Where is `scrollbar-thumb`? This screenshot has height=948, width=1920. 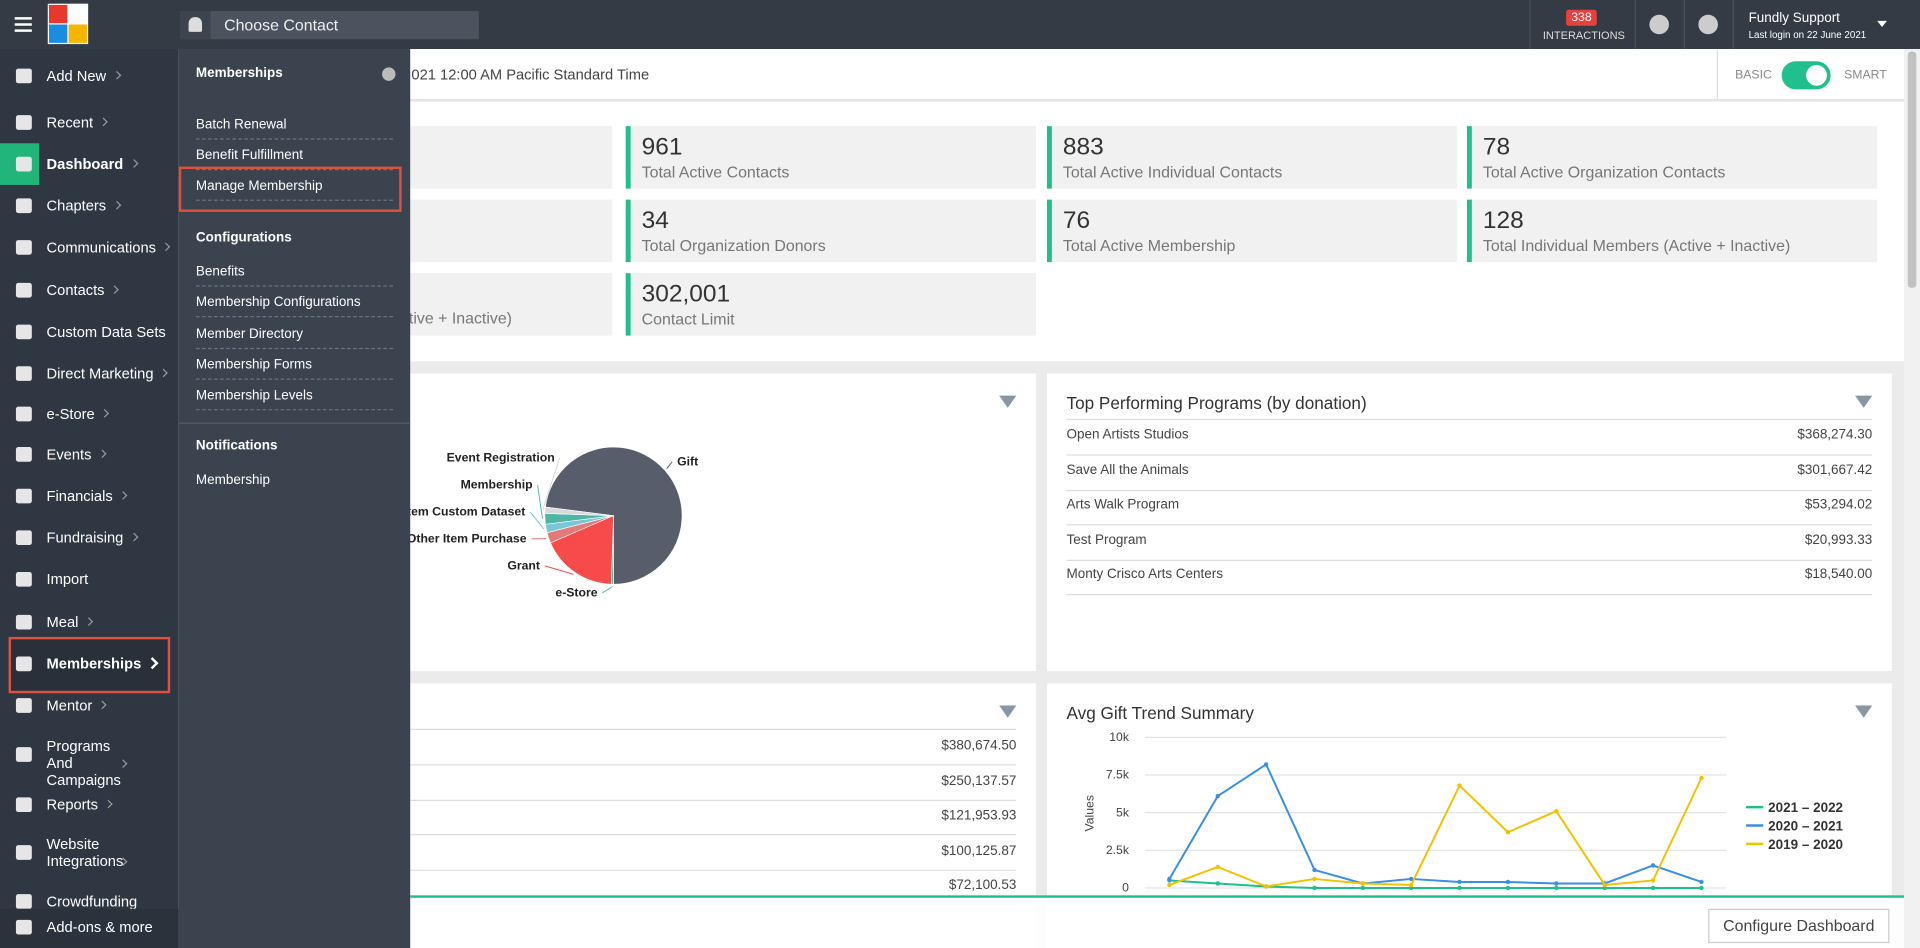
scrollbar-thumb is located at coordinates (1912, 169).